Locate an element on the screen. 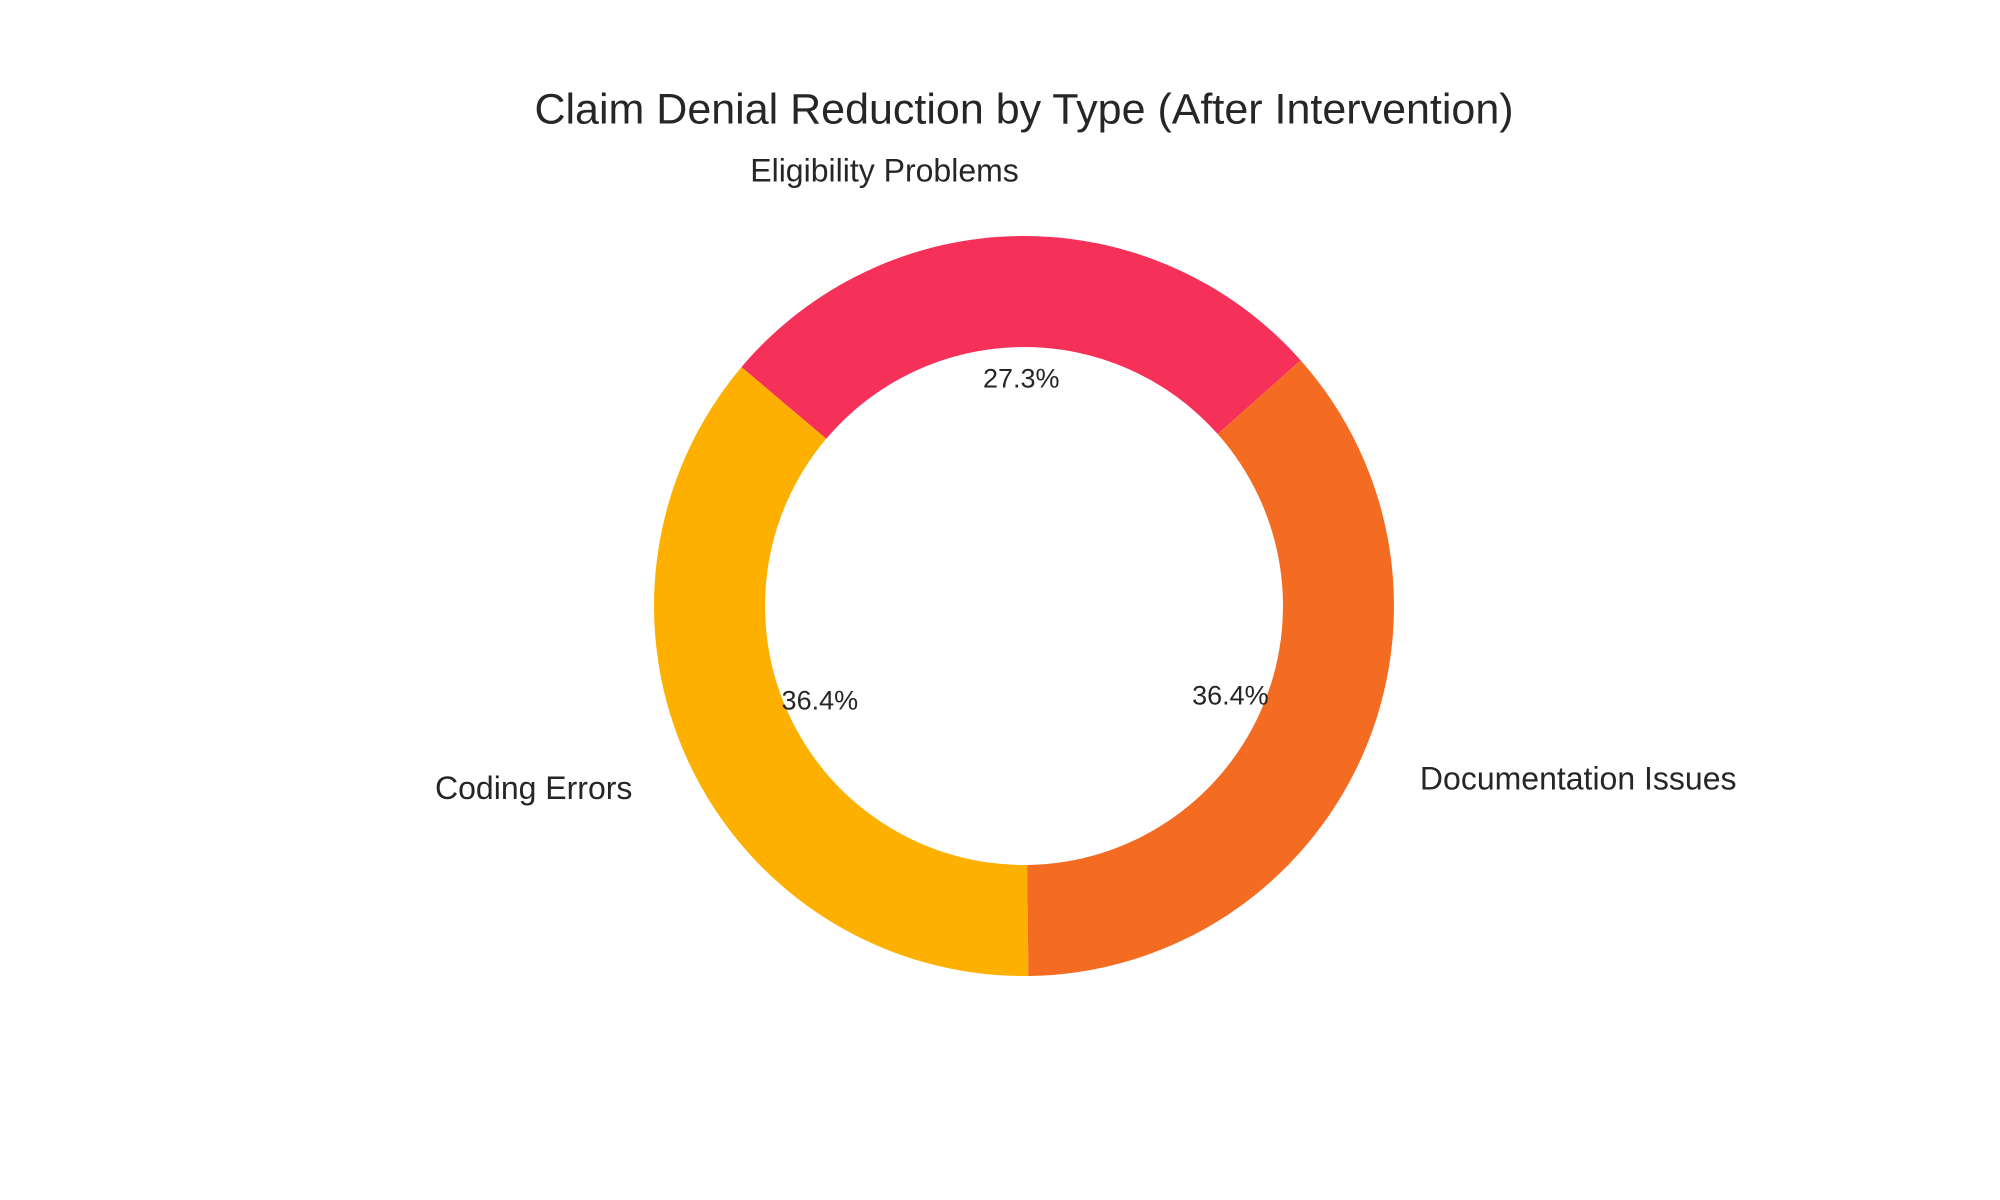 The width and height of the screenshot is (2000, 1200). slice-label: Documentation Issues is located at coordinates (1578, 779).